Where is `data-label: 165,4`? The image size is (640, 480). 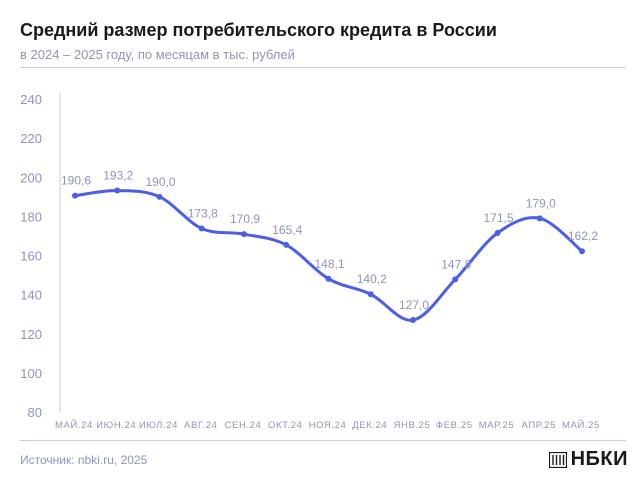
data-label: 165,4 is located at coordinates (287, 230).